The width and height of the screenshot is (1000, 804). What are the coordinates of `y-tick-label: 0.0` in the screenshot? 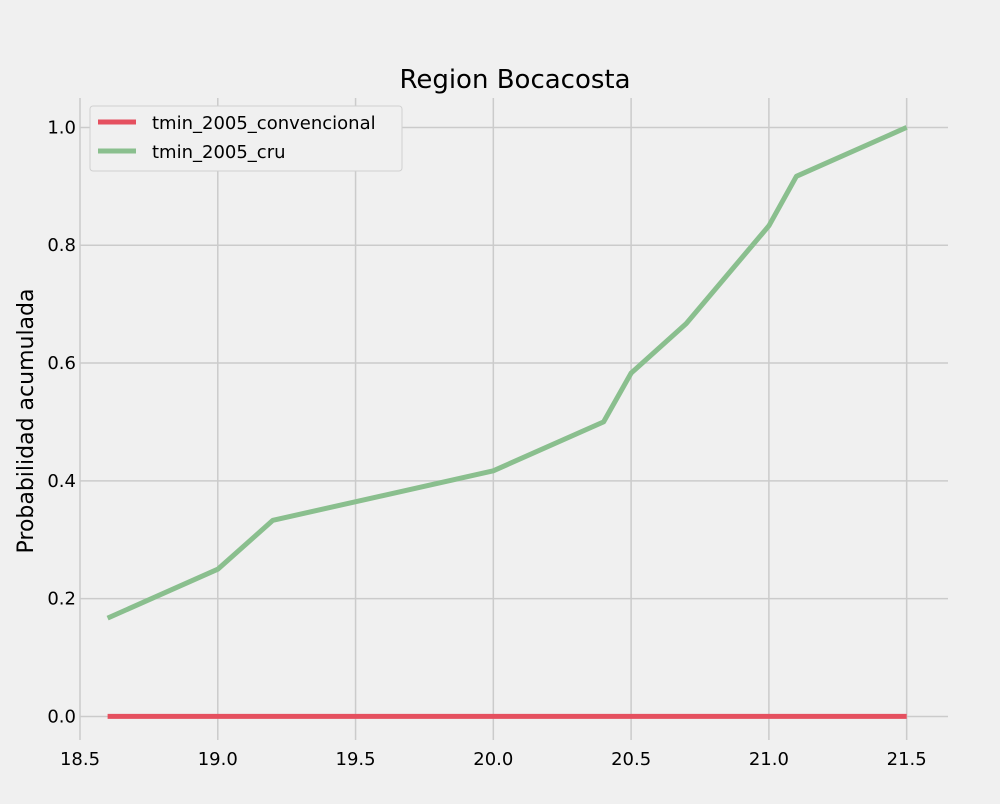 It's located at (61, 716).